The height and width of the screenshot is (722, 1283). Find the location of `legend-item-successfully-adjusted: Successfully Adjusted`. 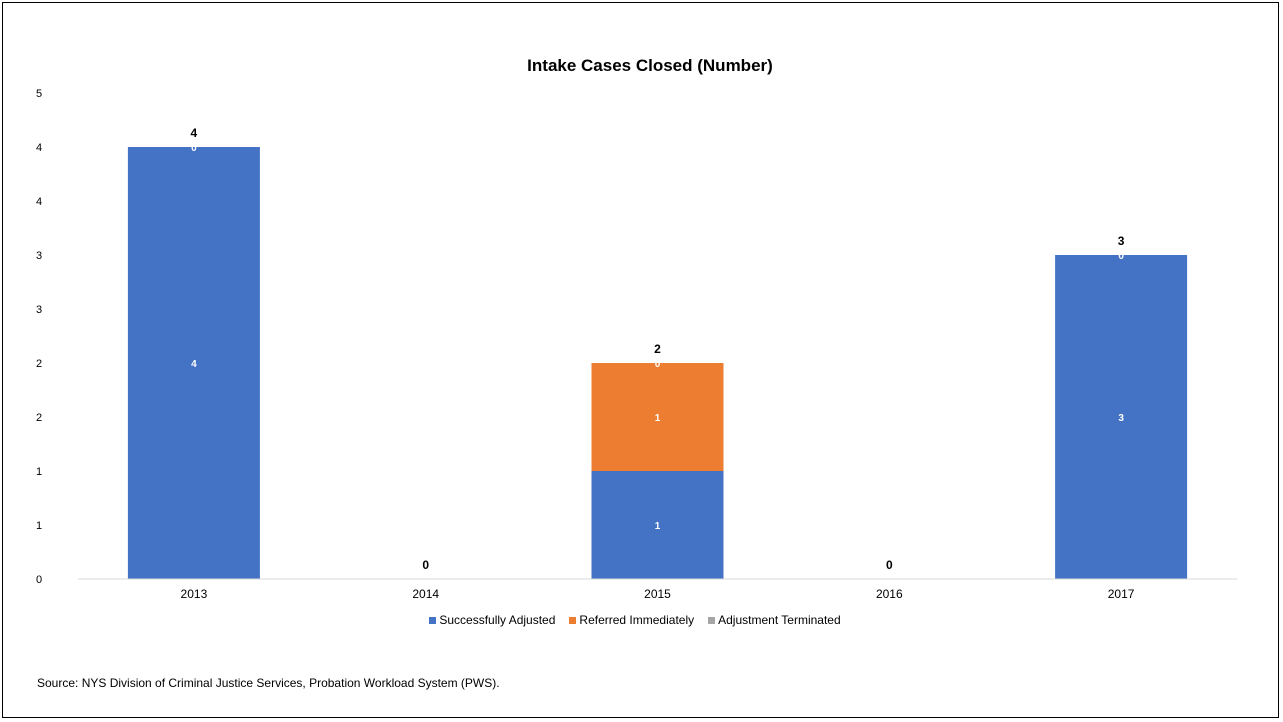

legend-item-successfully-adjusted: Successfully Adjusted is located at coordinates (492, 620).